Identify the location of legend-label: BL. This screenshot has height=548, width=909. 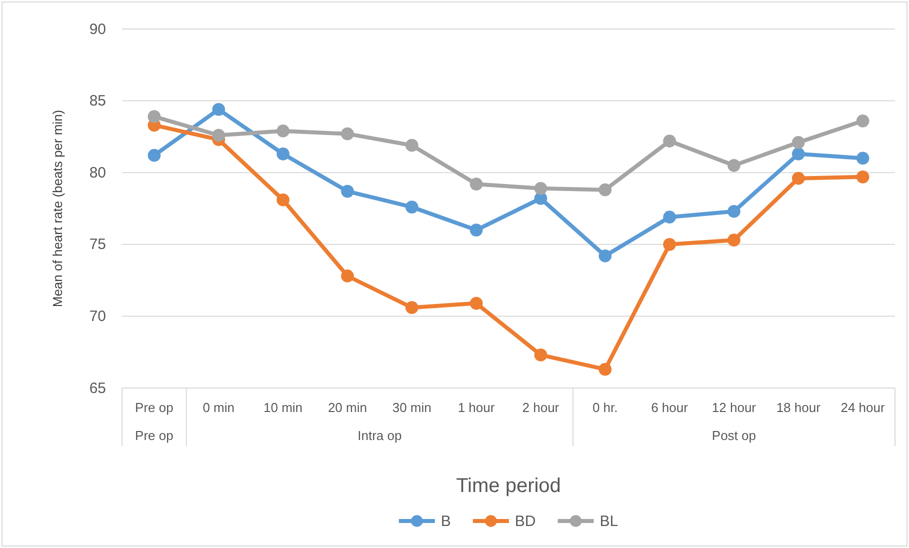
(609, 521).